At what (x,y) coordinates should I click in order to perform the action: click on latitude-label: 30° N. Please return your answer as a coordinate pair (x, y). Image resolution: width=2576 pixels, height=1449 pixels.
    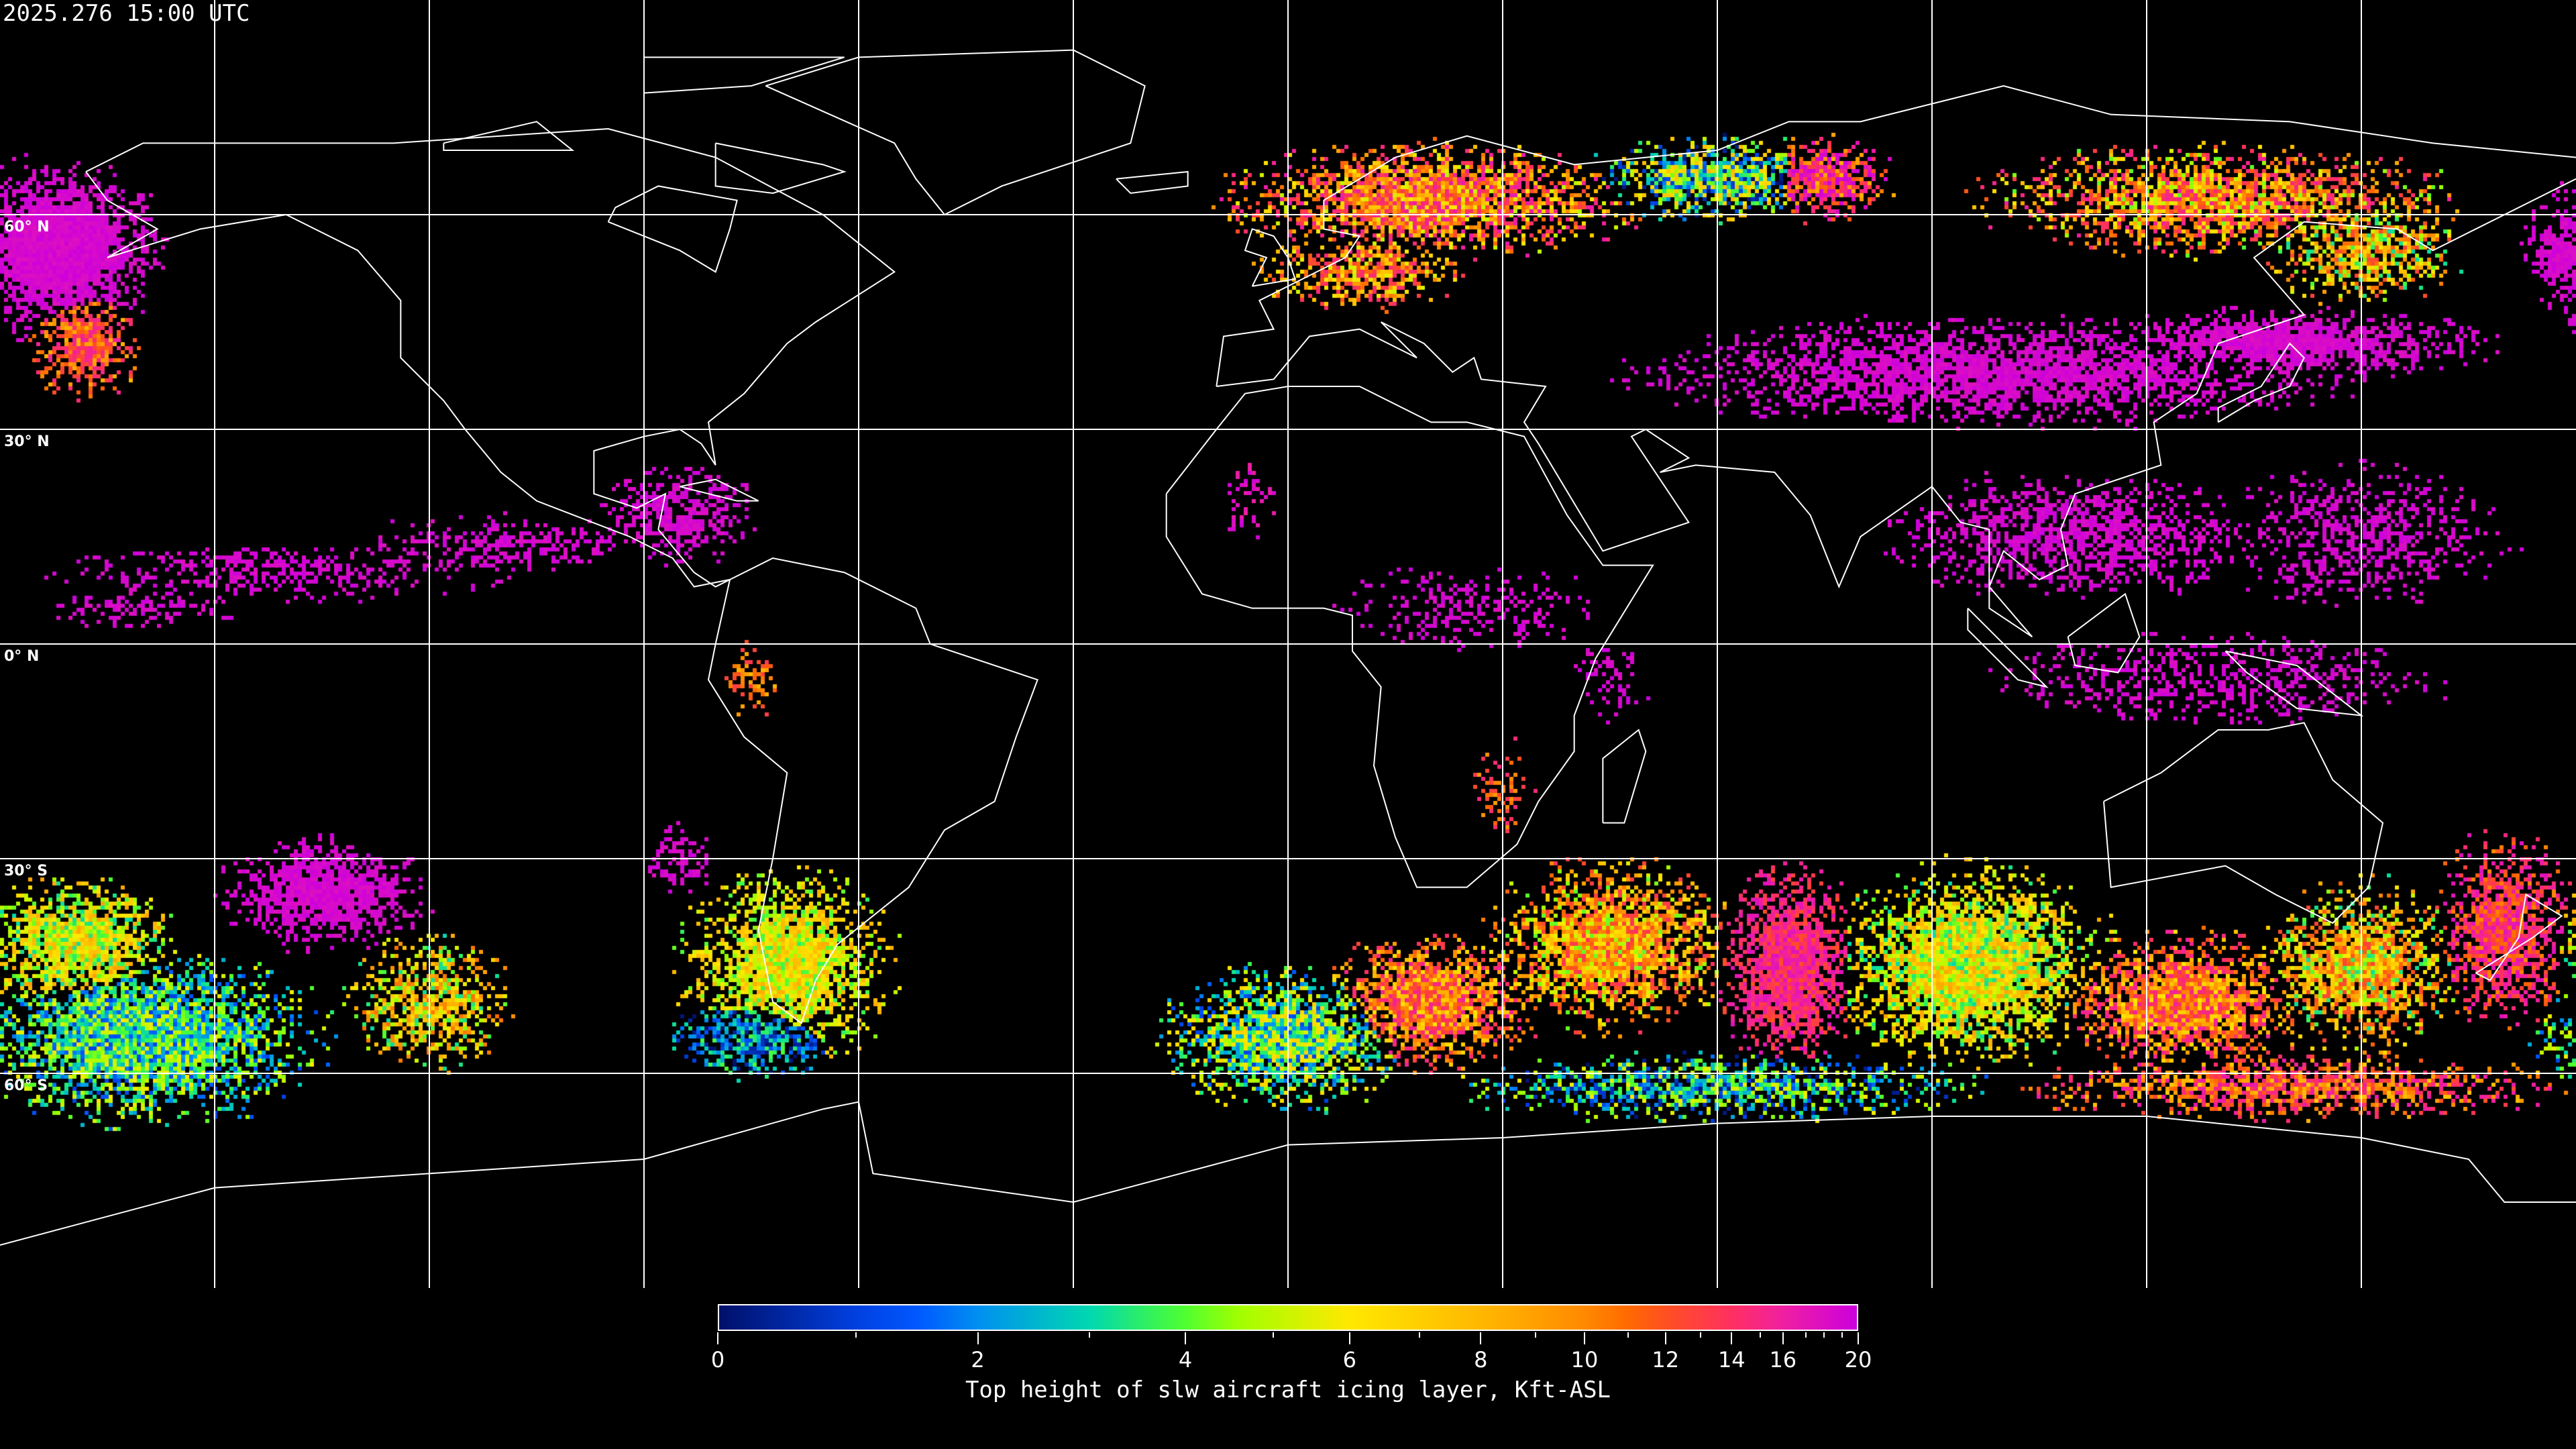
    Looking at the image, I should click on (27, 441).